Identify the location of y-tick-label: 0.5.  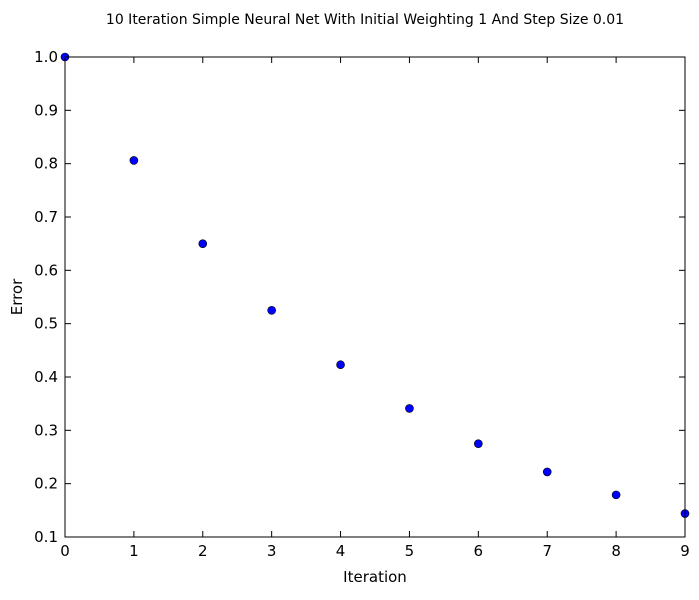
(46, 324).